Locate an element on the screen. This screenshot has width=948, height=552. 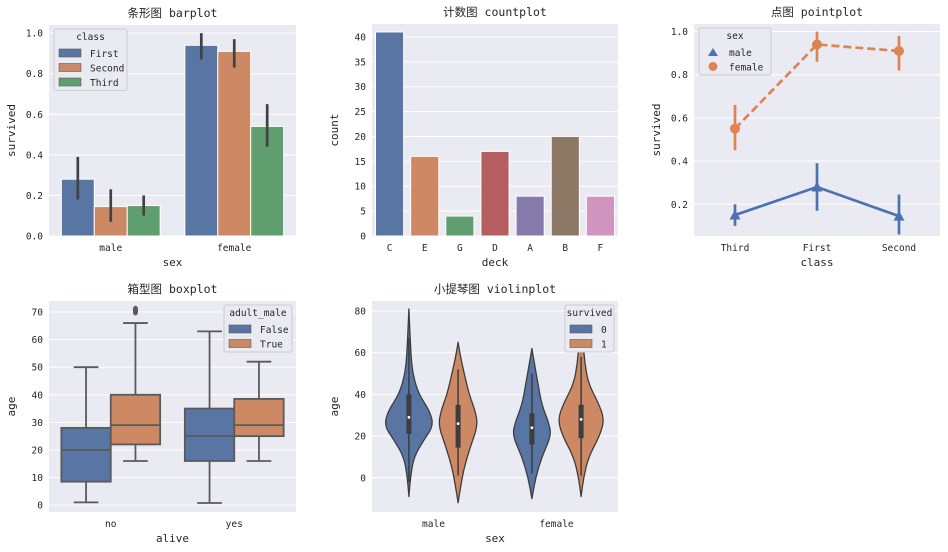
legend-title: sex is located at coordinates (734, 36).